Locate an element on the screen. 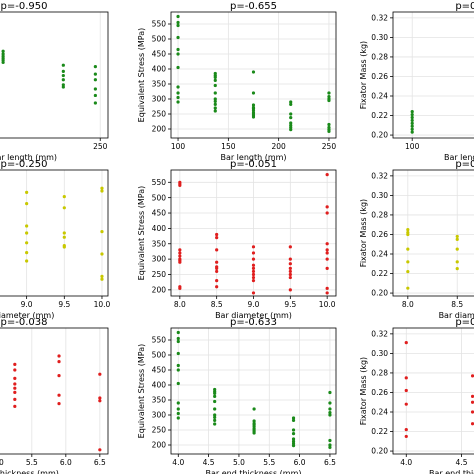 This screenshot has height=474, width=474. y-tick-label: 250 is located at coordinates (159, 274).